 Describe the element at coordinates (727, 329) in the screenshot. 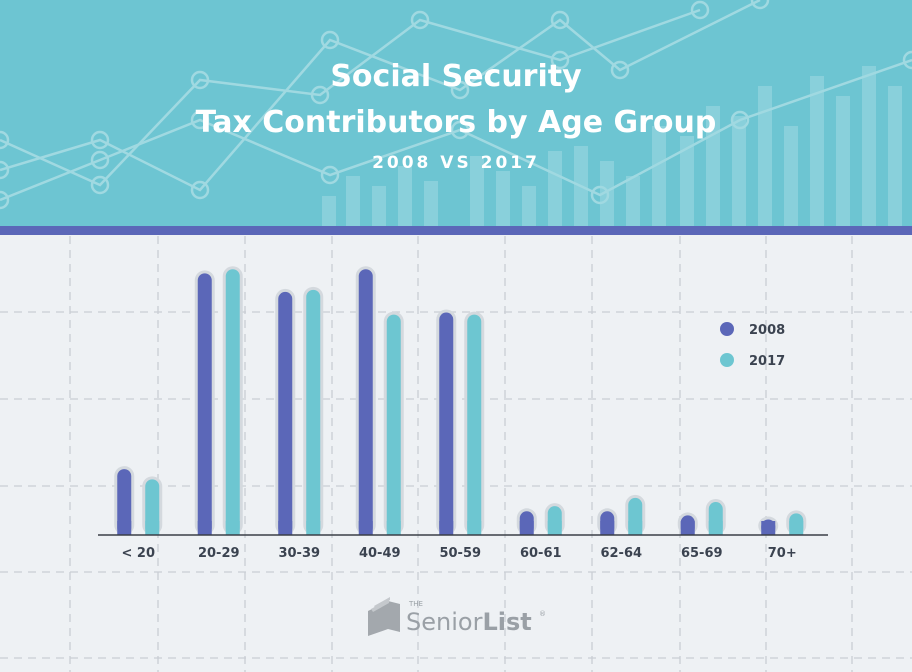

I see `legend-marker-2008` at that location.